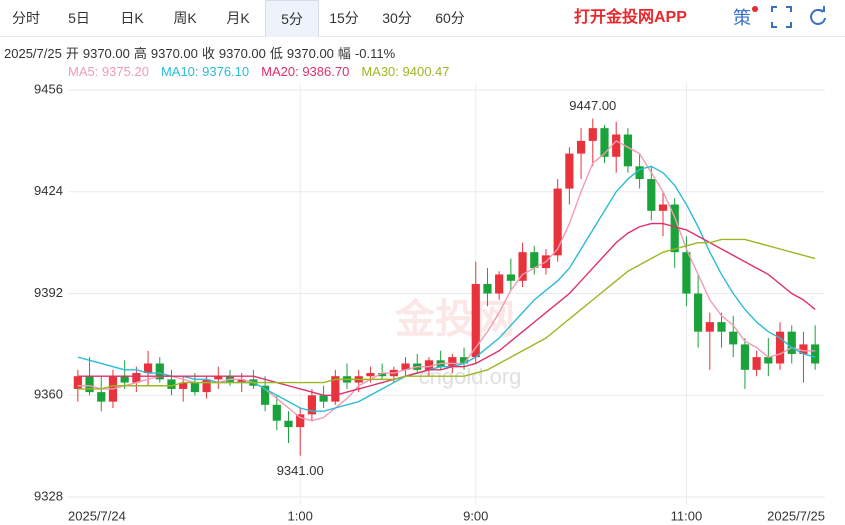 This screenshot has width=845, height=525. Describe the element at coordinates (742, 18) in the screenshot. I see `strategy-button: 策` at that location.